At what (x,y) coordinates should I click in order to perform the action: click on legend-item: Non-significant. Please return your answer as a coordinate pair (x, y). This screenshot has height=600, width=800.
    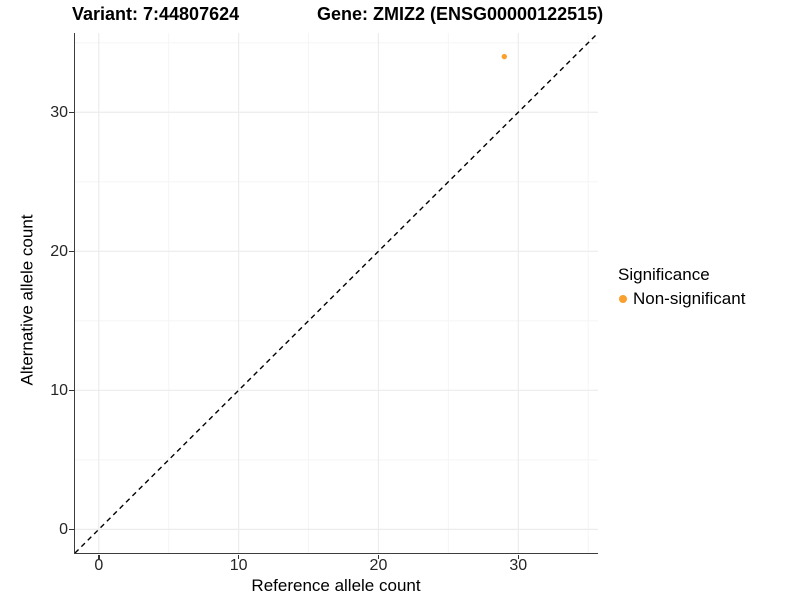
    Looking at the image, I should click on (681, 299).